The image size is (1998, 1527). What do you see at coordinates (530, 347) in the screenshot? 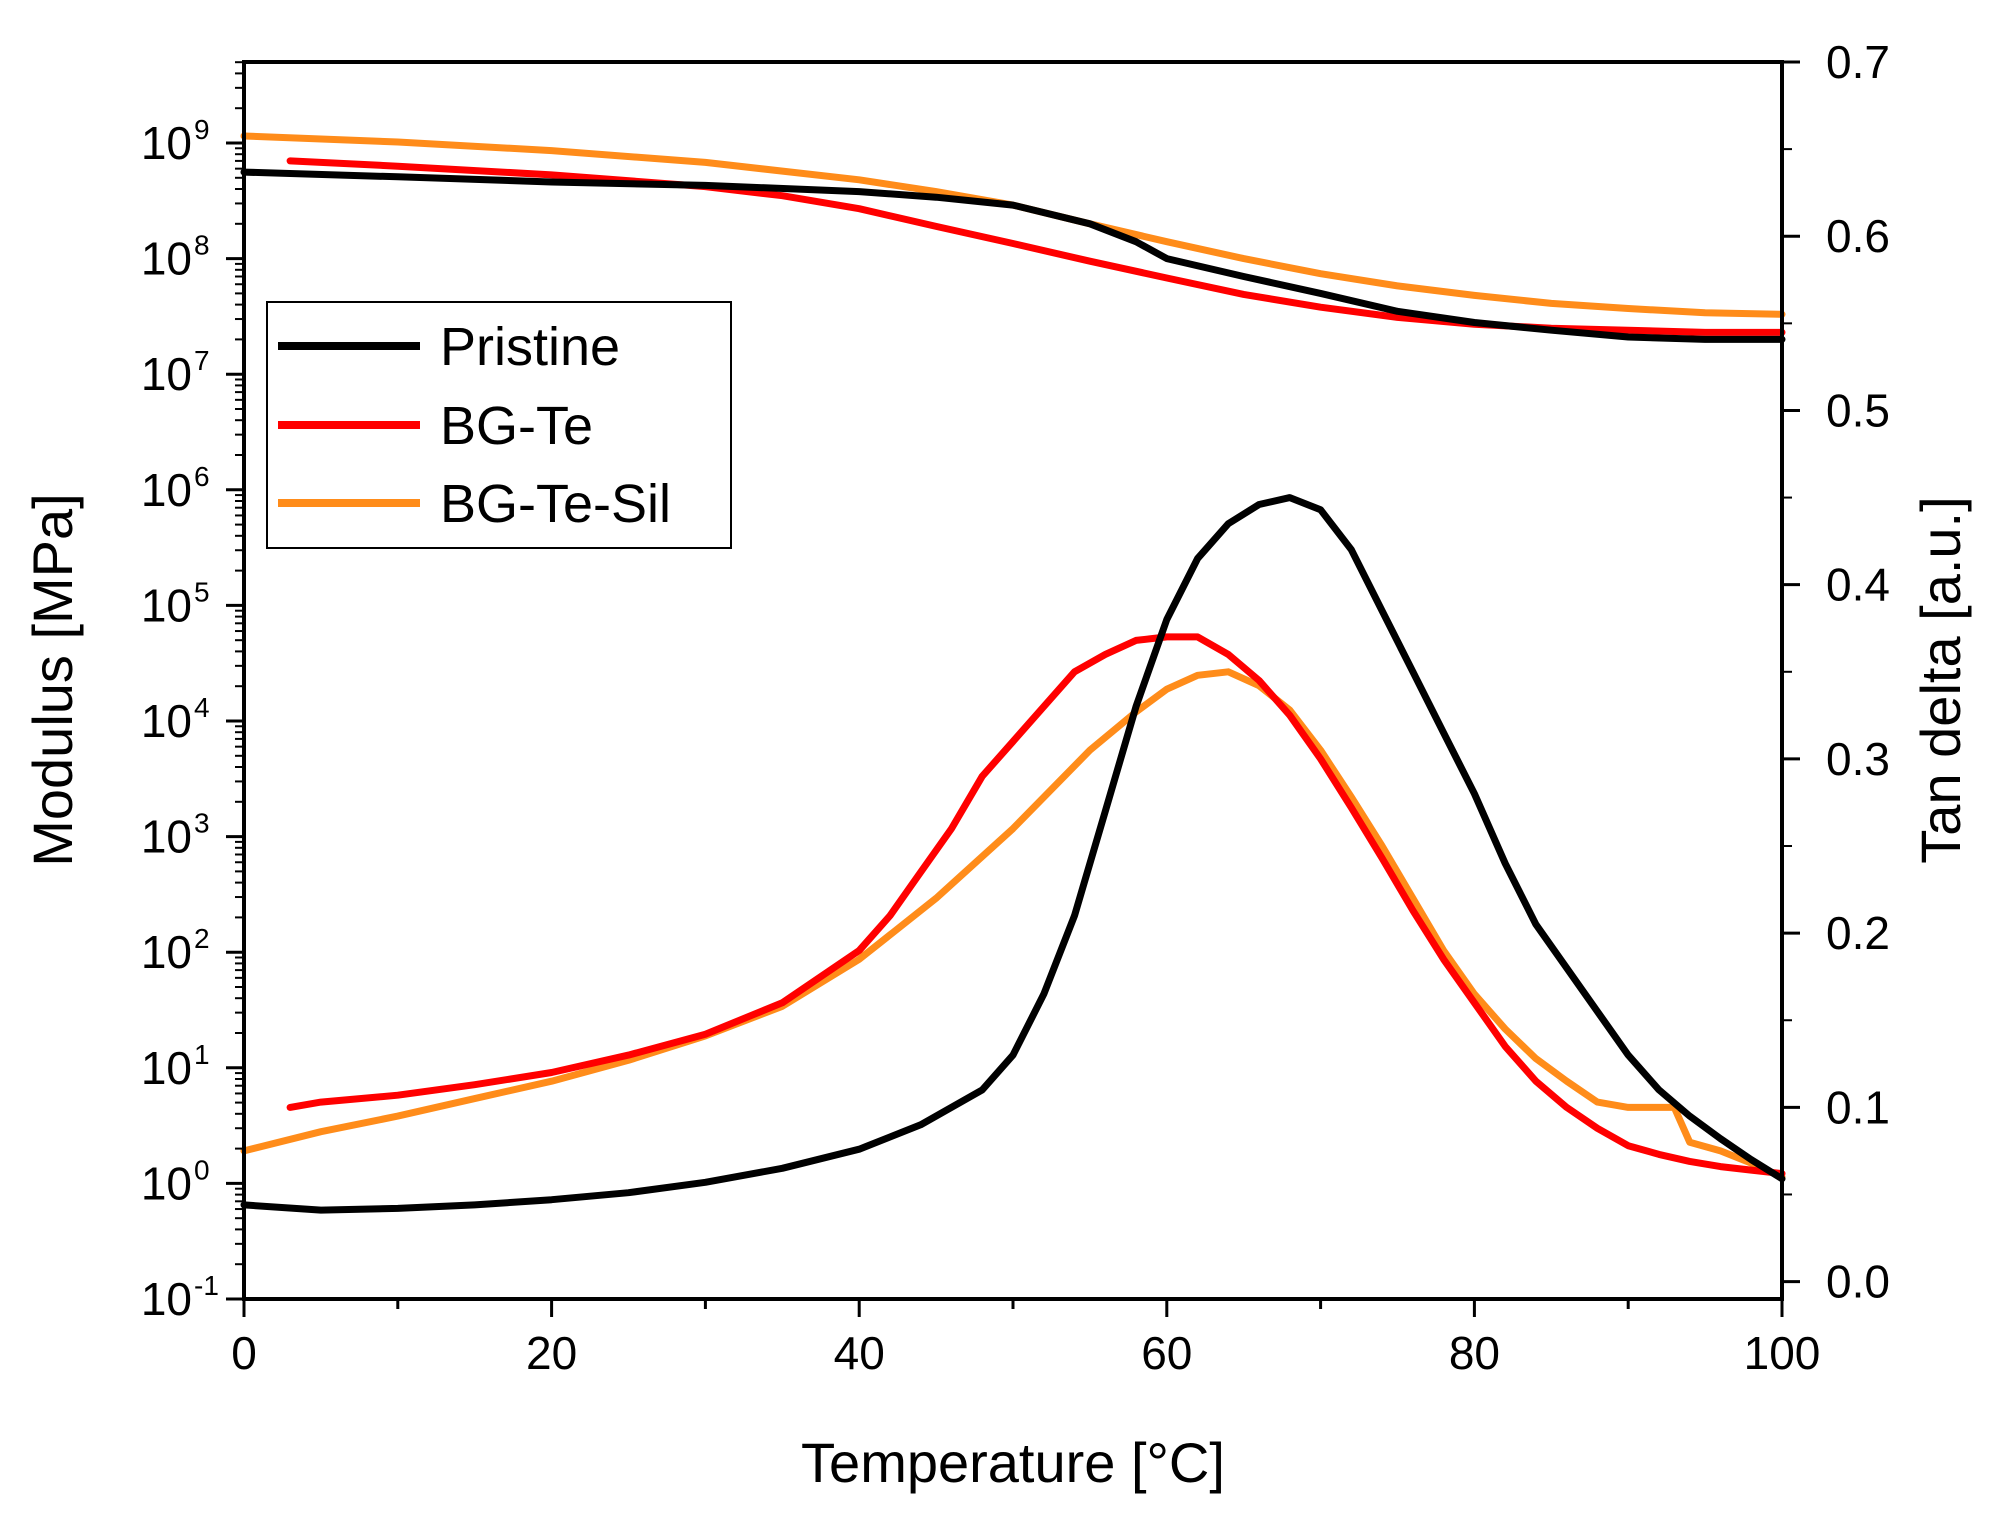
I see `legend-label-pristine: Pristine` at bounding box center [530, 347].